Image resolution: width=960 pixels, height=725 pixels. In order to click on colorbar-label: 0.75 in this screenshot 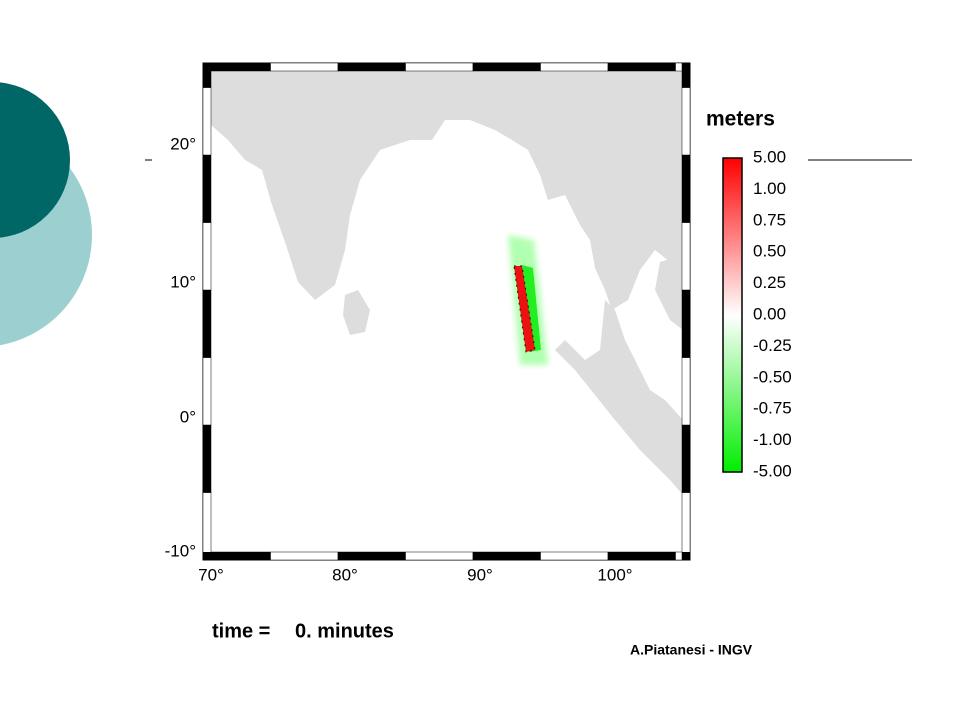, I will do `click(769, 219)`.